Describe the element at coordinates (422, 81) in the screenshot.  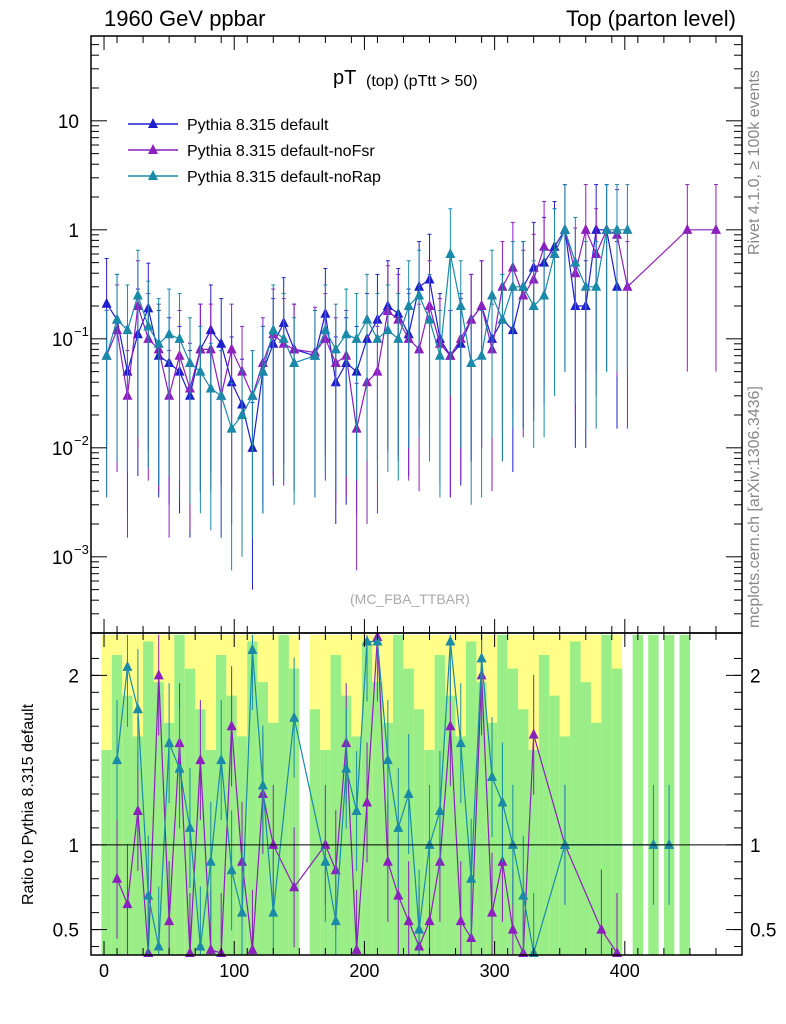
I see `chart-subtitle: (top) (pTtt > 50)` at that location.